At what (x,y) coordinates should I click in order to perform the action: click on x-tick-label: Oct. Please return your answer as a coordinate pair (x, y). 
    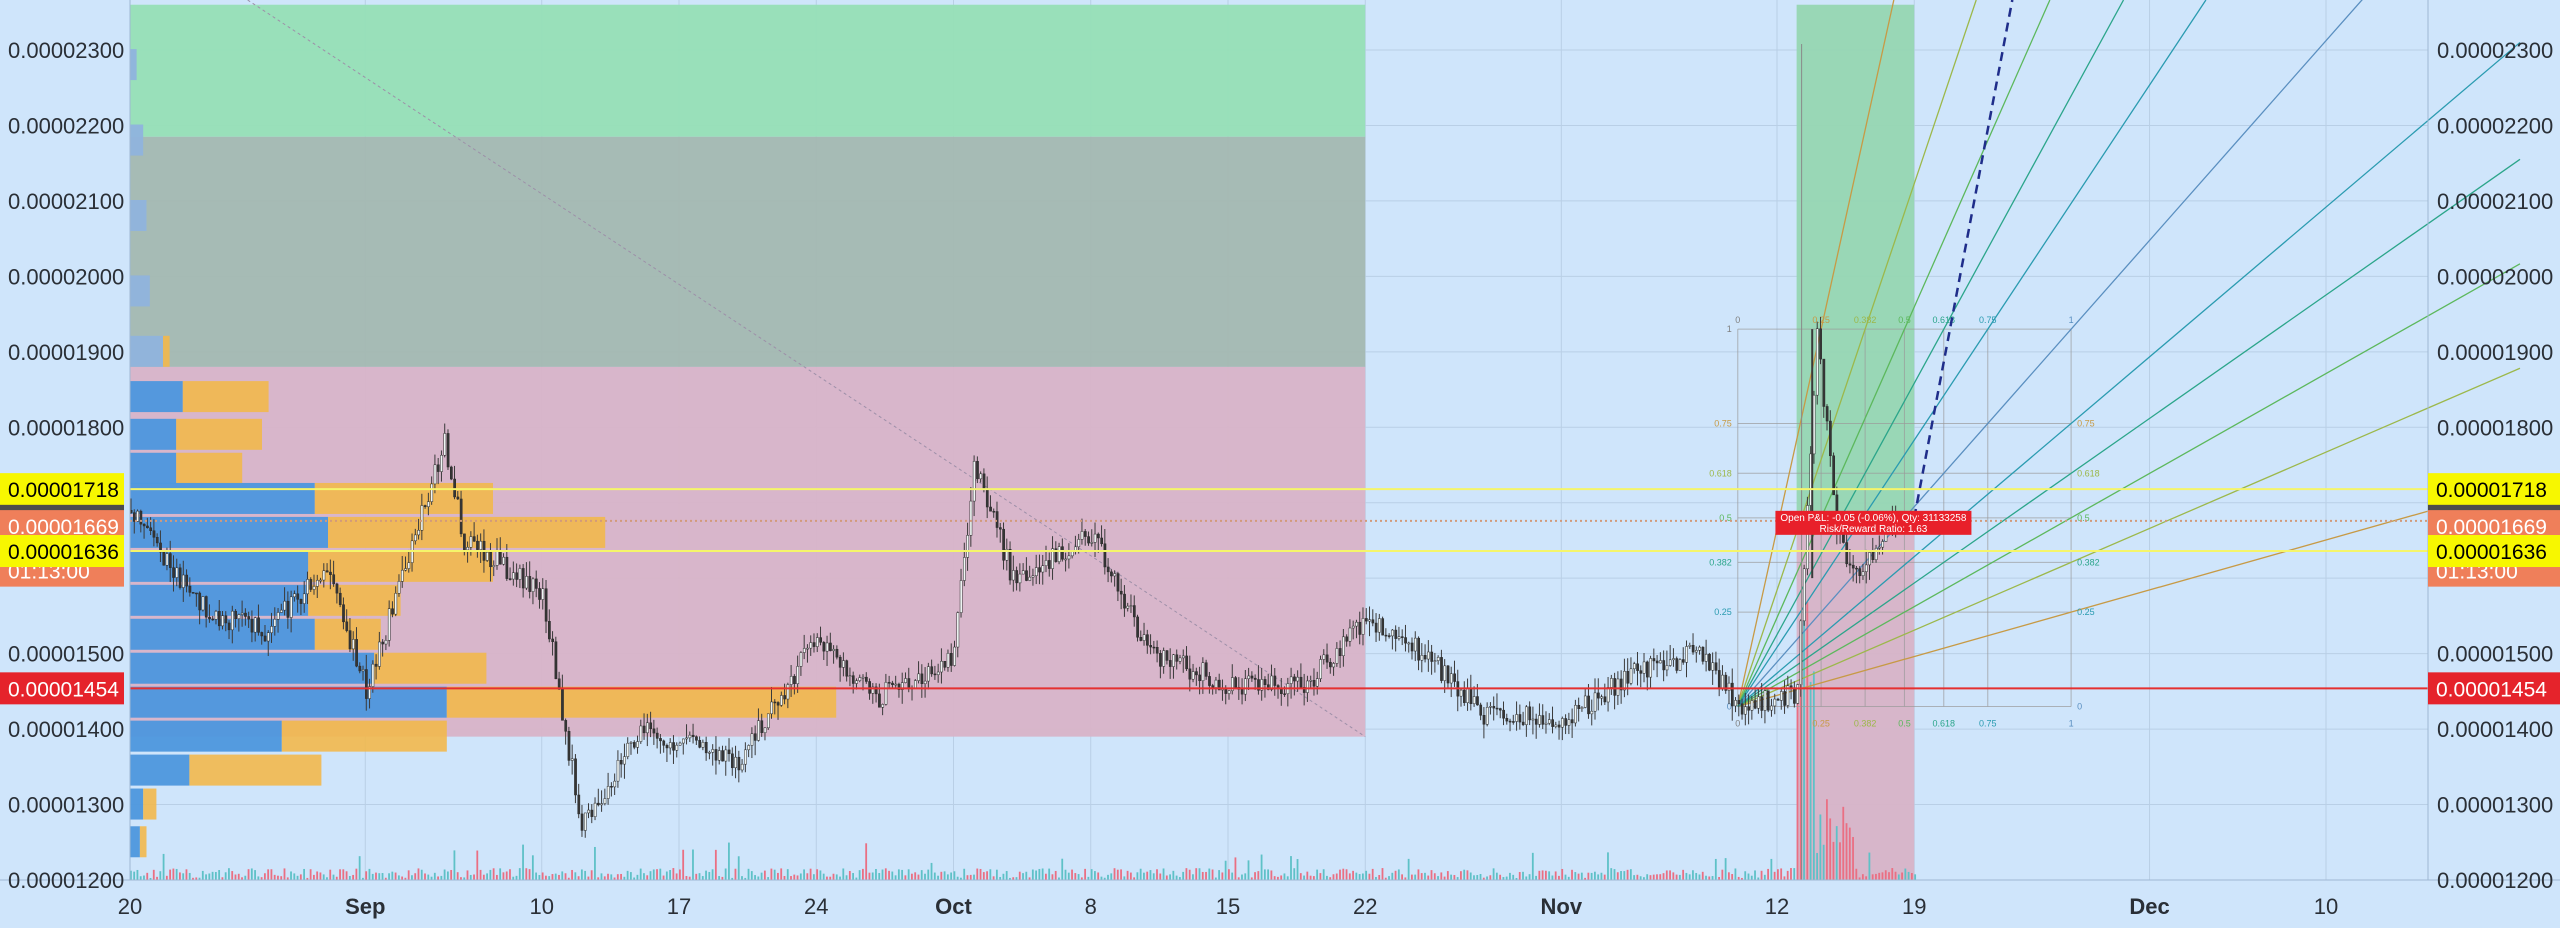
    Looking at the image, I should click on (953, 906).